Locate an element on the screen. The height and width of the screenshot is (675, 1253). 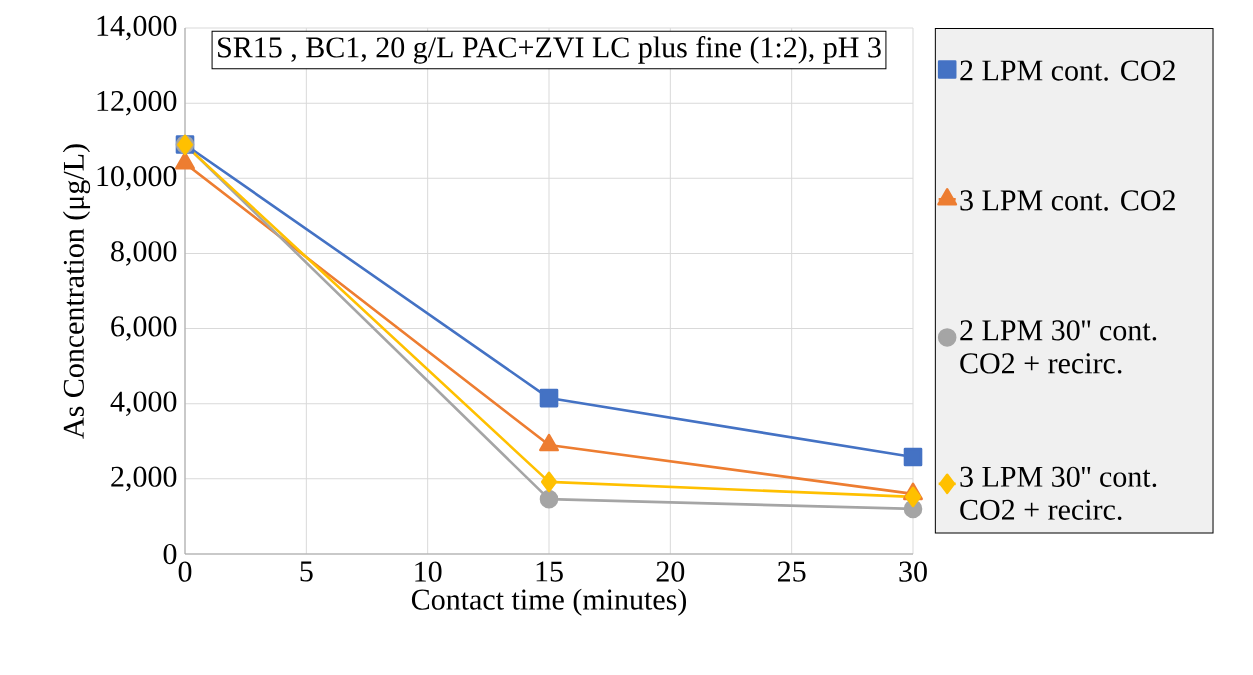
y-tick-label: 2,000 is located at coordinates (144, 479).